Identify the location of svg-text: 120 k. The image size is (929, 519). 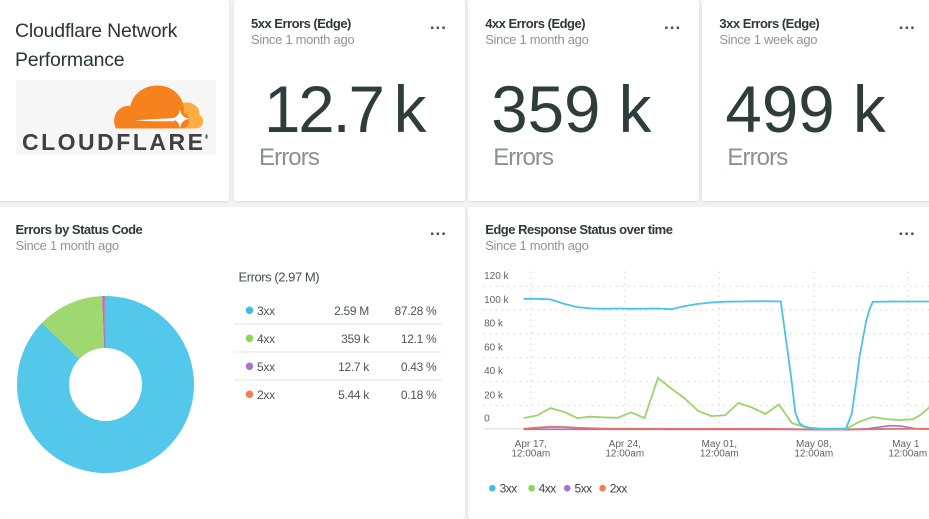
(496, 276).